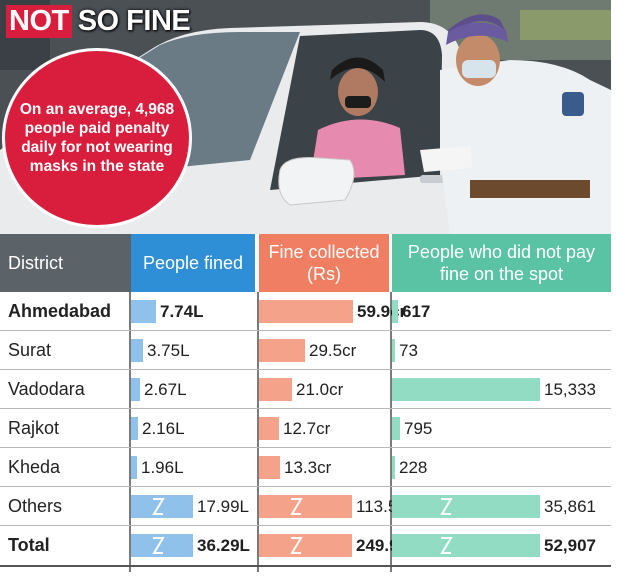 The image size is (635, 578). What do you see at coordinates (416, 311) in the screenshot?
I see `unpaid-value: 617` at bounding box center [416, 311].